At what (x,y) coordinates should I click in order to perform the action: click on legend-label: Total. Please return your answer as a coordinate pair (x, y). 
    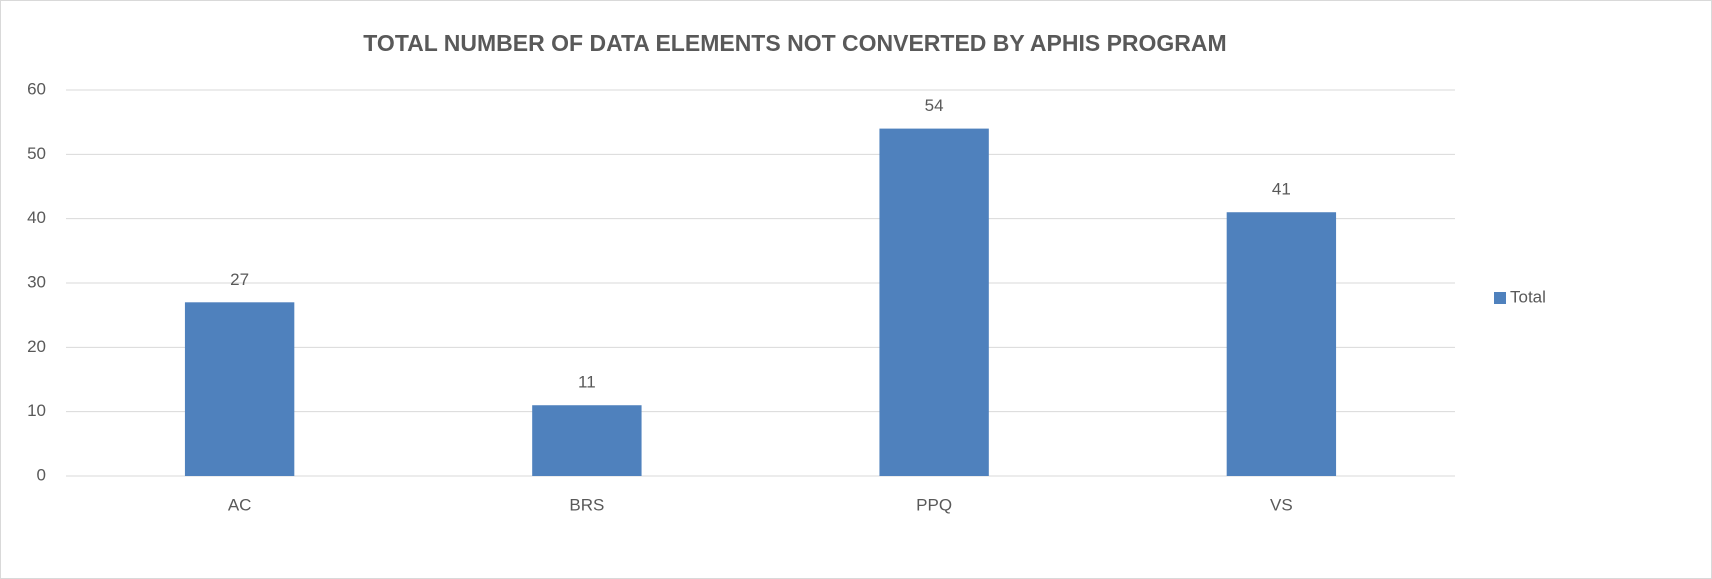
    Looking at the image, I should click on (1528, 296).